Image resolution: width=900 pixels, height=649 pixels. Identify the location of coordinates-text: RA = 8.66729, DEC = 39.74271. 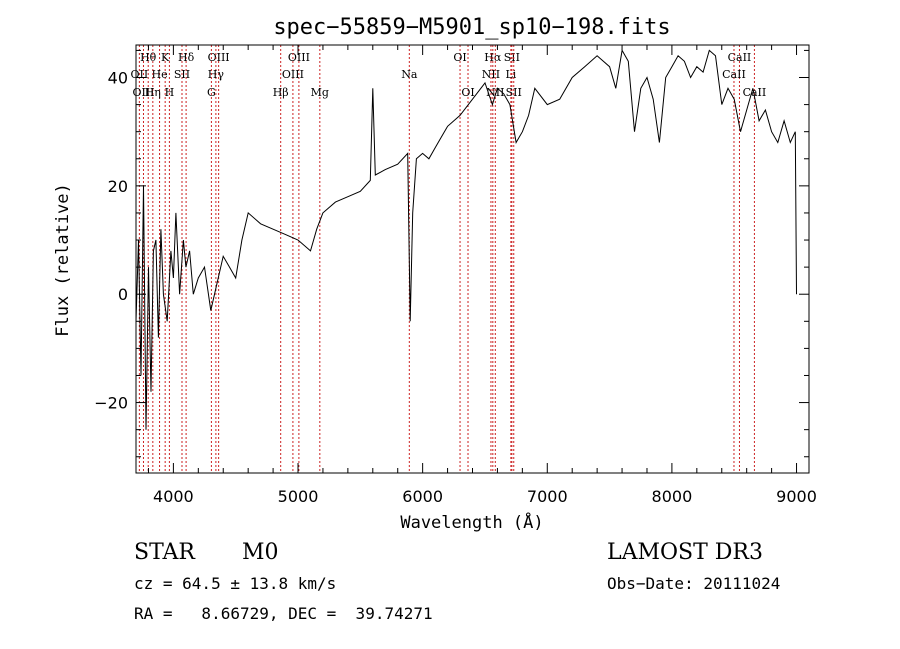
(283, 613).